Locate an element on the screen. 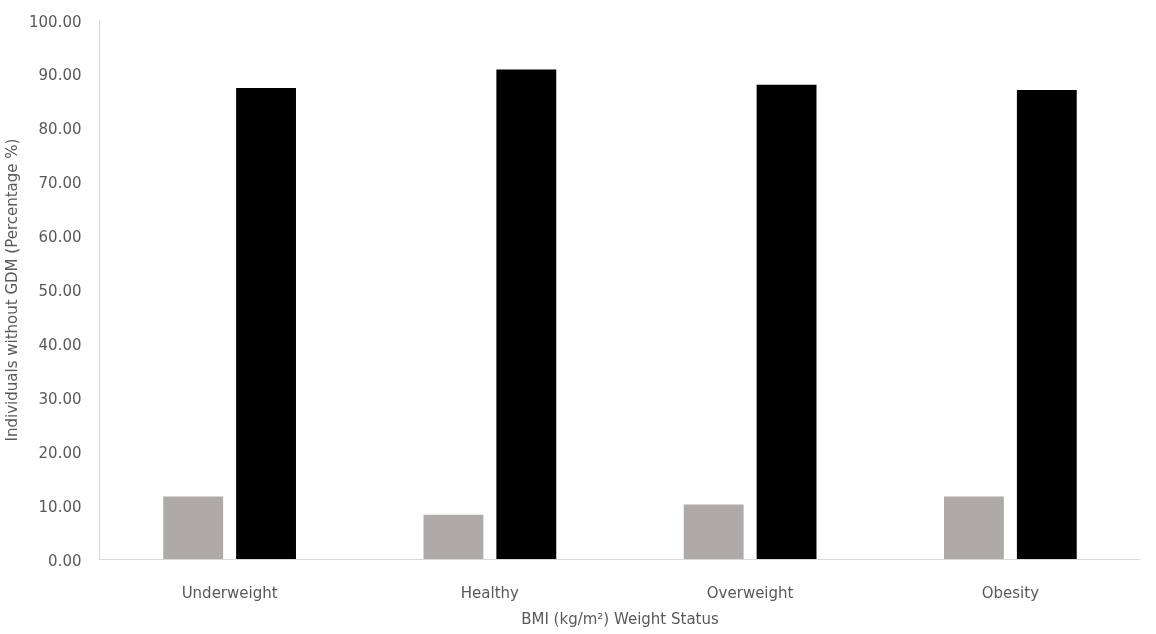 The image size is (1156, 634). y-tick-label: 90.00 is located at coordinates (60, 75).